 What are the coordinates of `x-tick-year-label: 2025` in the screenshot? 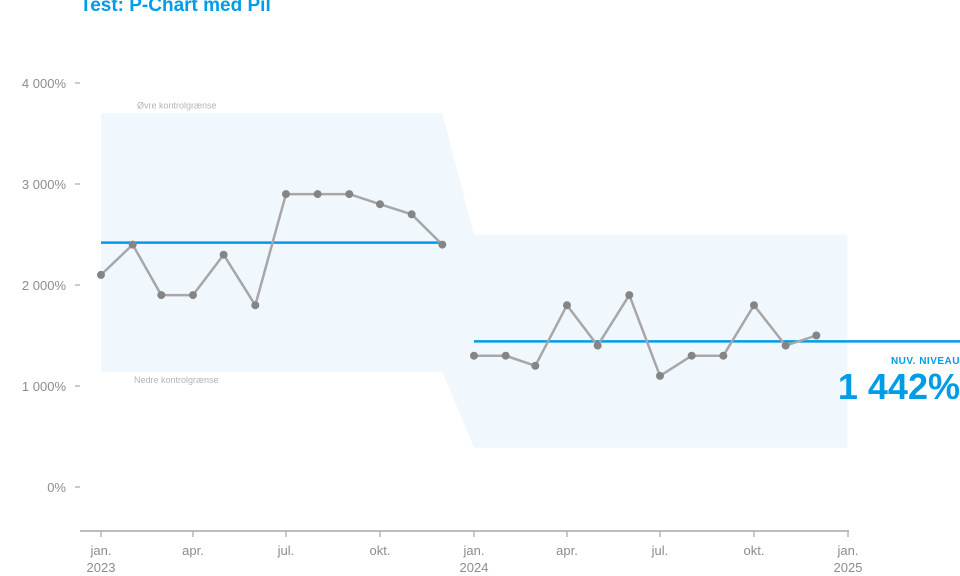 It's located at (848, 567).